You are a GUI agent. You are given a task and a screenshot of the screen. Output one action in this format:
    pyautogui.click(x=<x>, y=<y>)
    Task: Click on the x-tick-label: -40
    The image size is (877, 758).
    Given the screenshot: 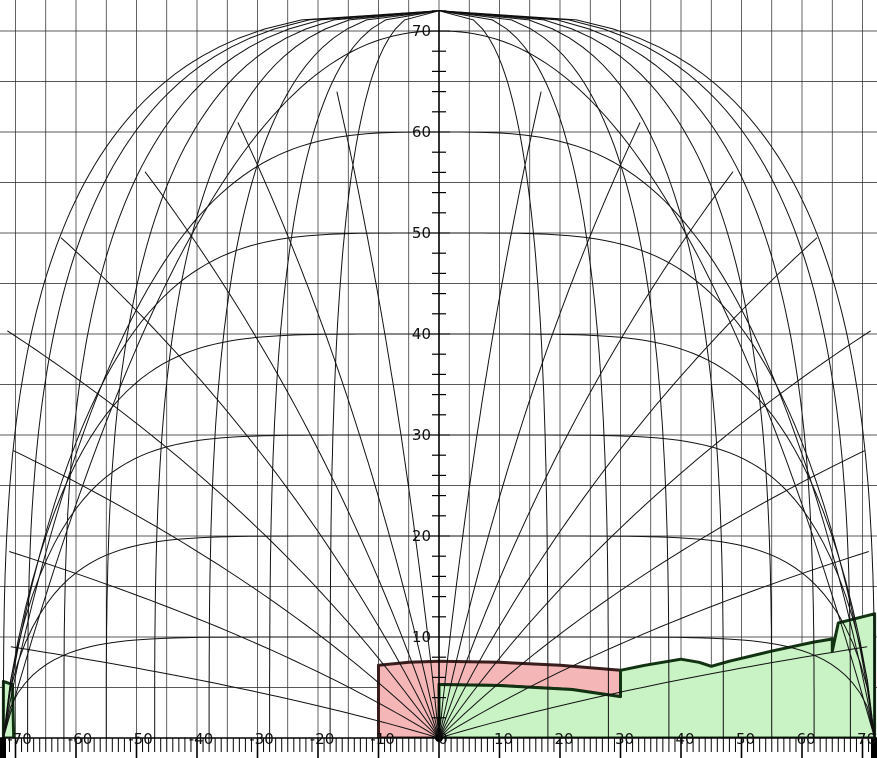 What is the action you would take?
    pyautogui.click(x=201, y=739)
    